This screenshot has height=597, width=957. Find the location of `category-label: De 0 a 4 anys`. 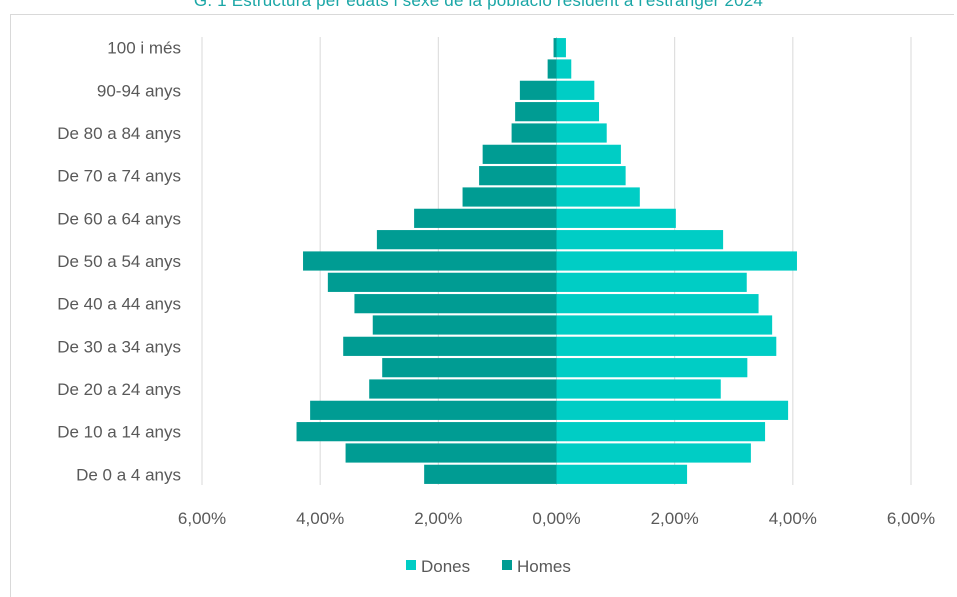

category-label: De 0 a 4 anys is located at coordinates (128, 474).